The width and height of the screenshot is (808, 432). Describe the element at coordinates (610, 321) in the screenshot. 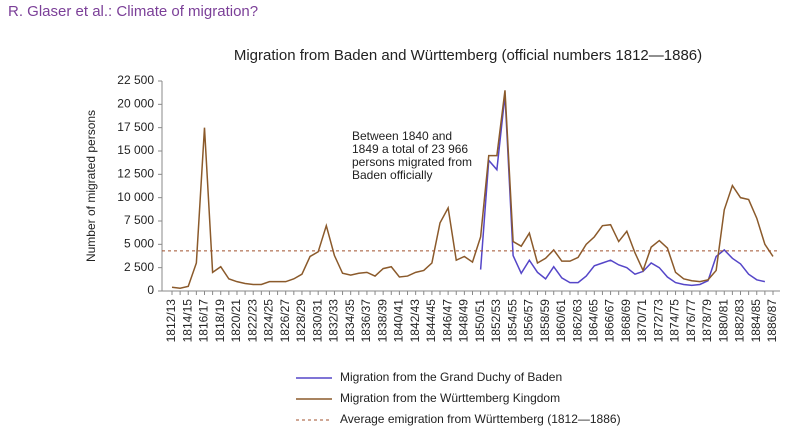

I see `x-tick-label: 1866/67` at that location.